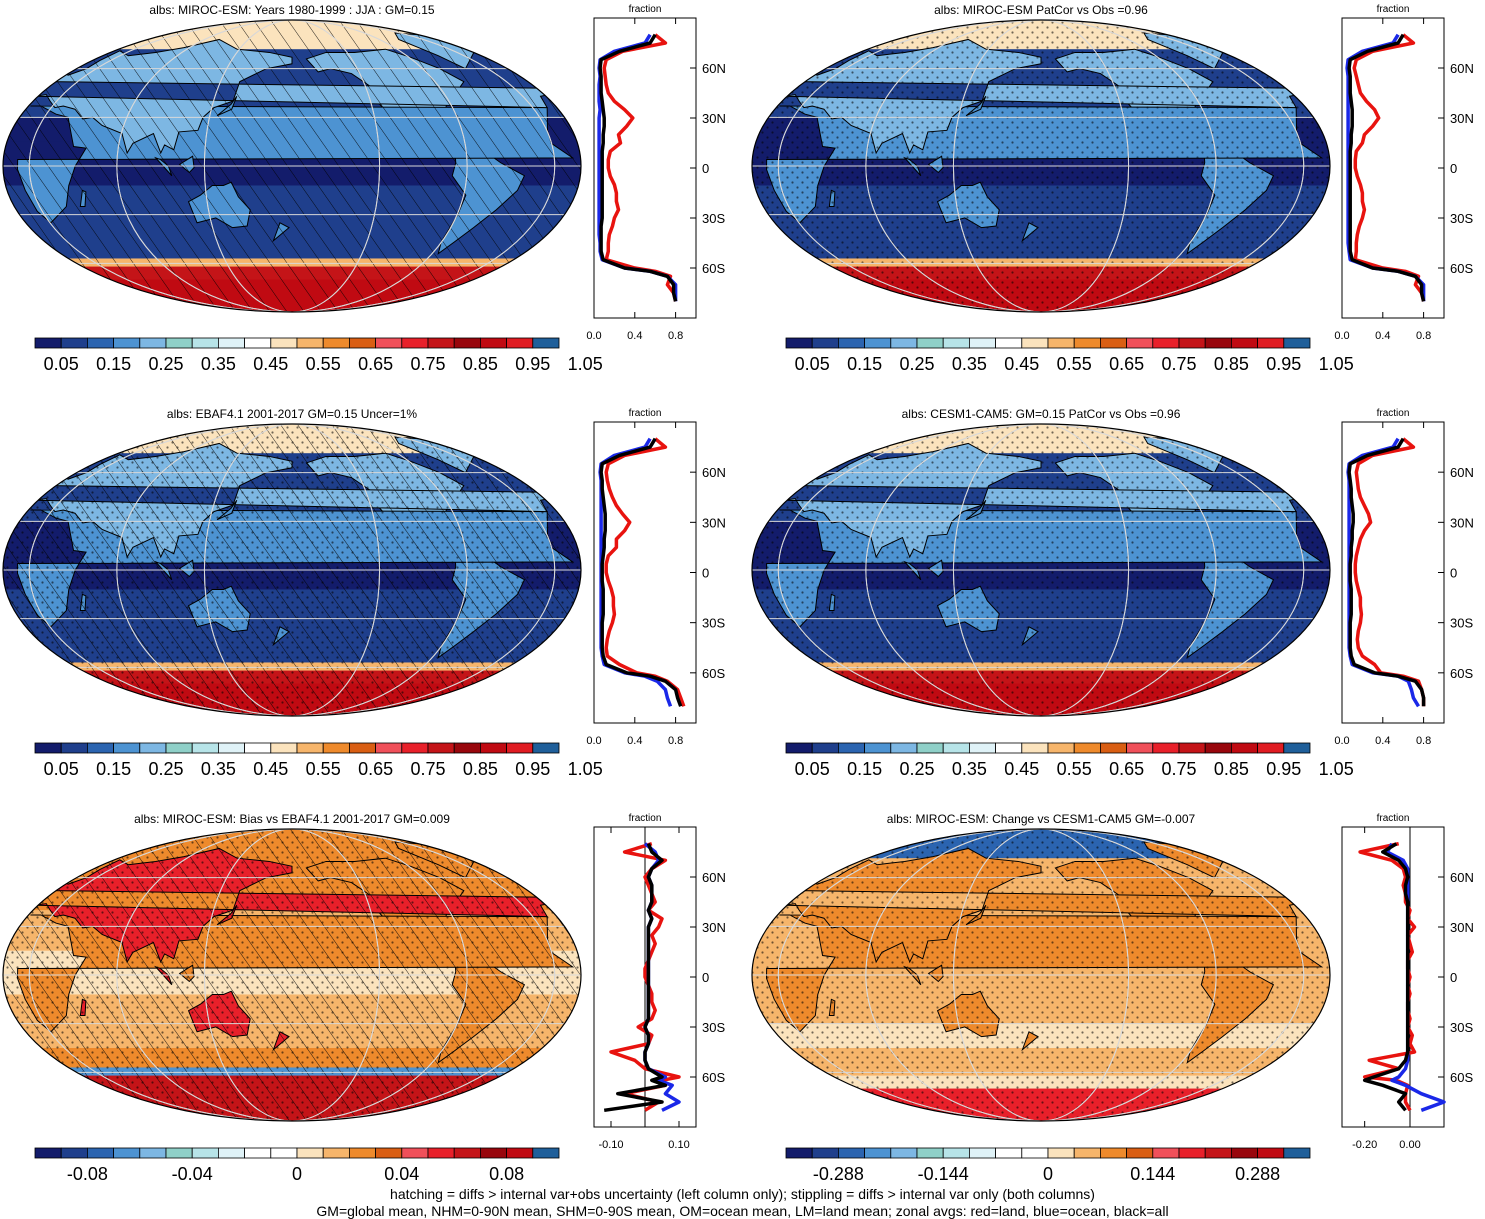 The width and height of the screenshot is (1485, 1219). Describe the element at coordinates (427, 769) in the screenshot. I see `colorbar-label: 0.75` at that location.